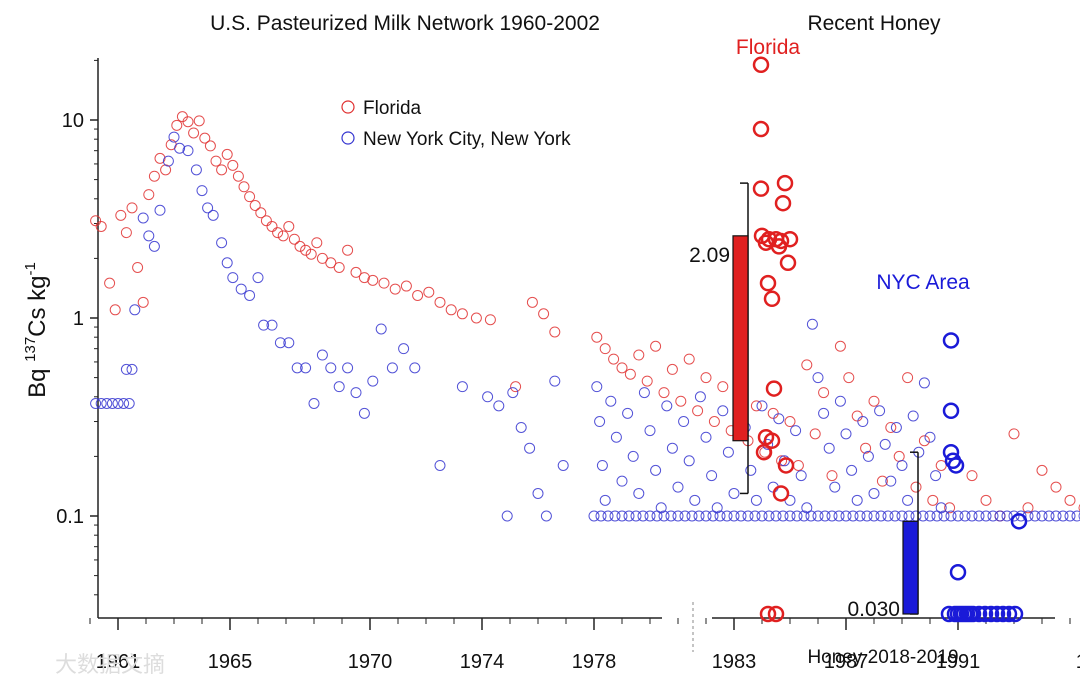  I want to click on honey-mean-label-nyc: 0.030, so click(873, 609).